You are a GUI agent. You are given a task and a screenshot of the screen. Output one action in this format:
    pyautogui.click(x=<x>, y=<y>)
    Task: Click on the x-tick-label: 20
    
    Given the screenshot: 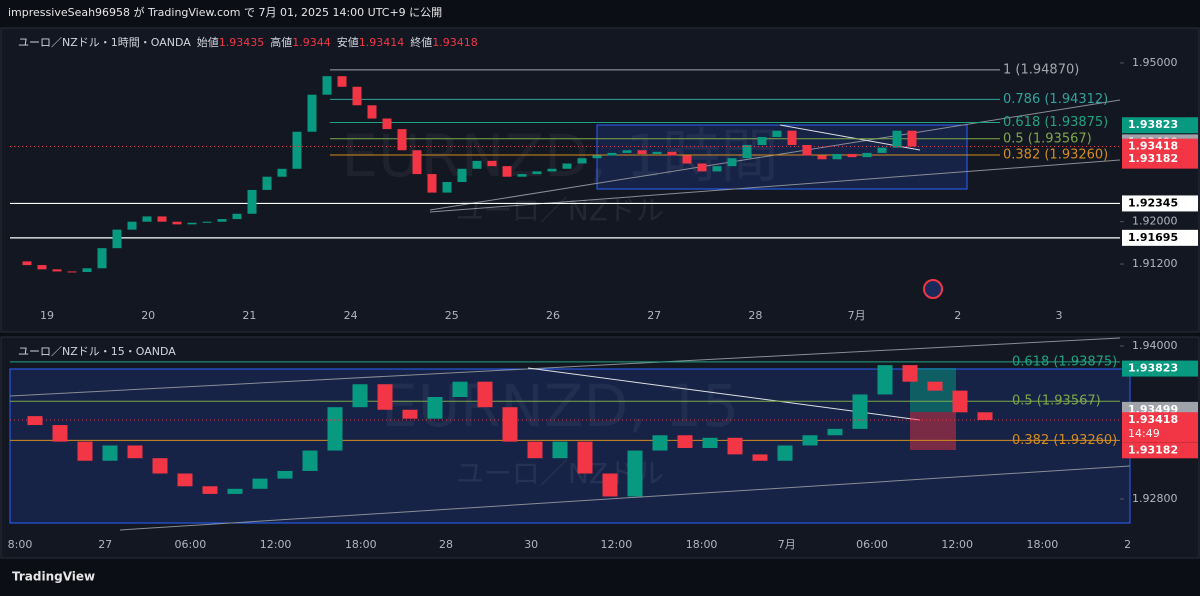 What is the action you would take?
    pyautogui.click(x=148, y=315)
    